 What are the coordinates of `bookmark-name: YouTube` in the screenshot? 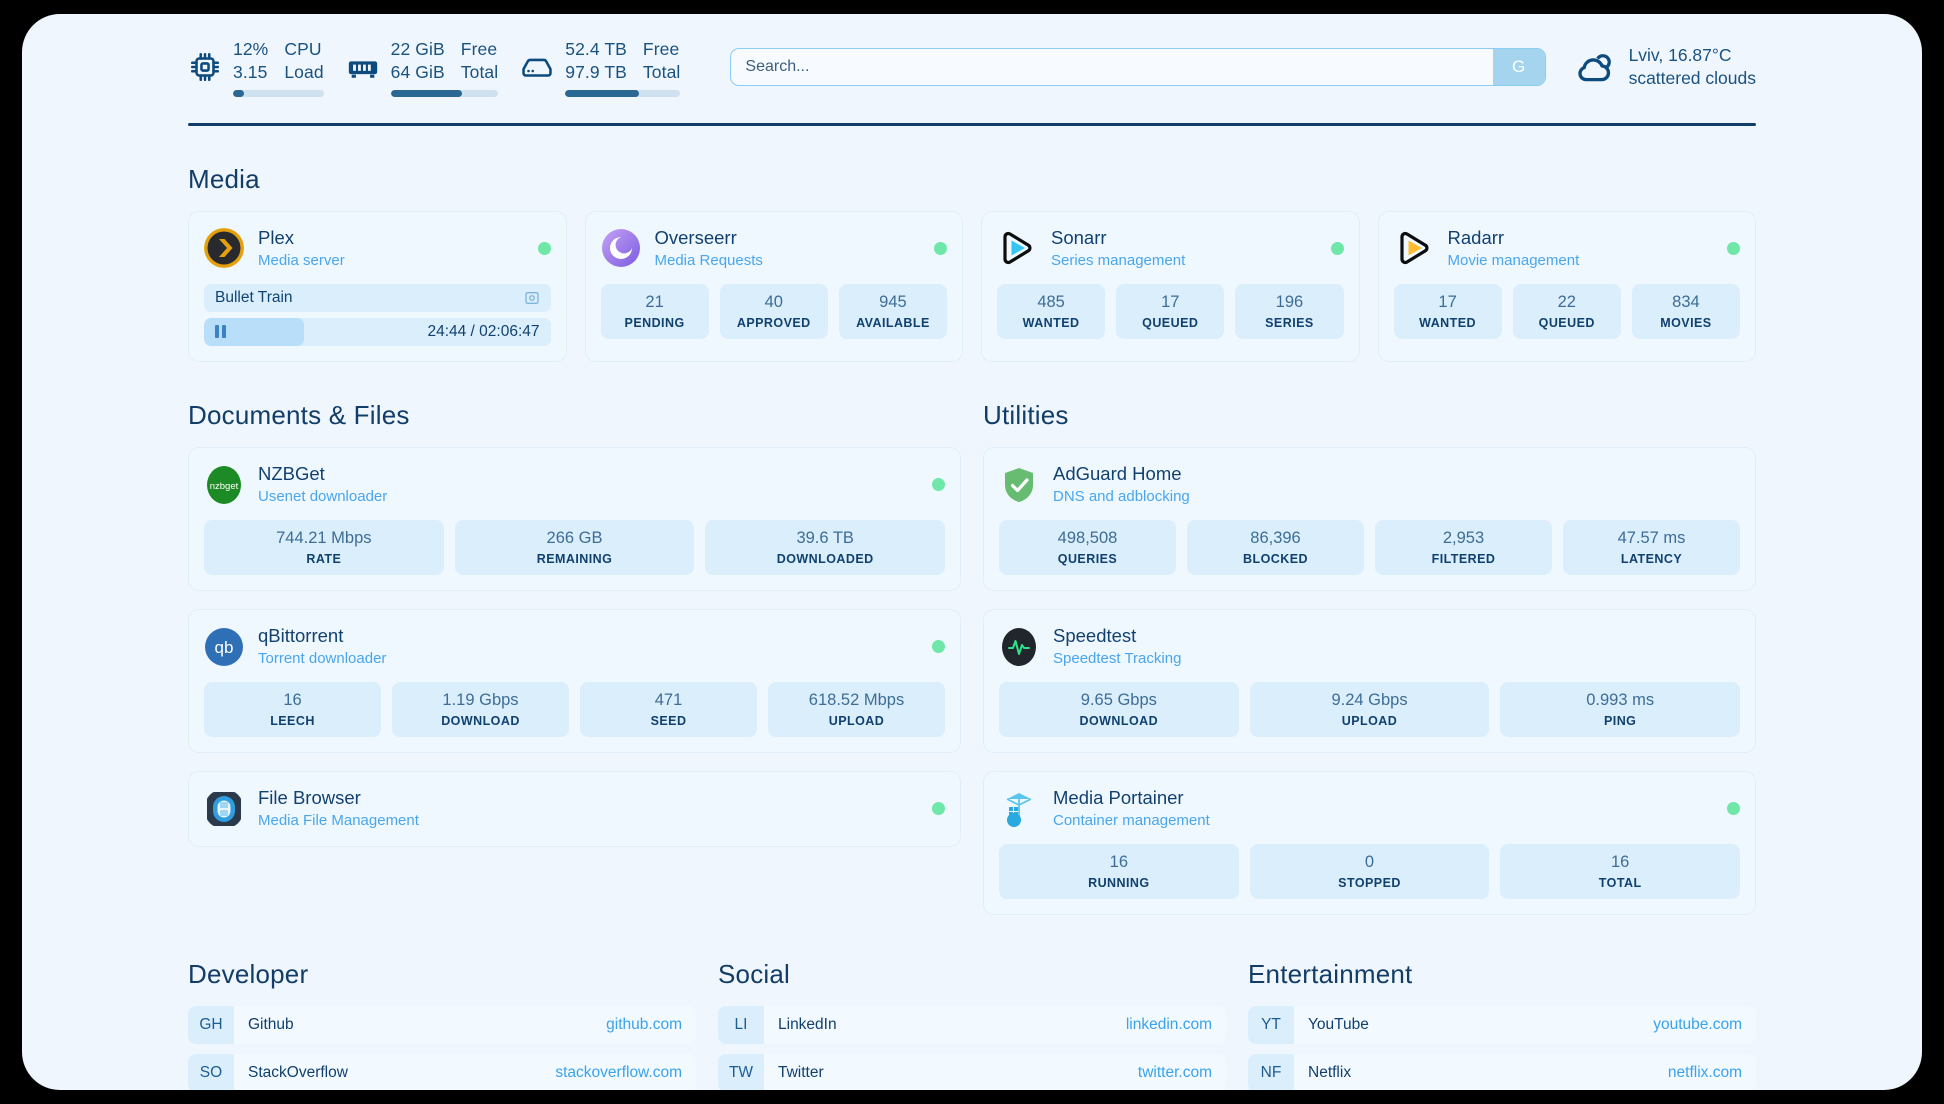 It's located at (1338, 1024).